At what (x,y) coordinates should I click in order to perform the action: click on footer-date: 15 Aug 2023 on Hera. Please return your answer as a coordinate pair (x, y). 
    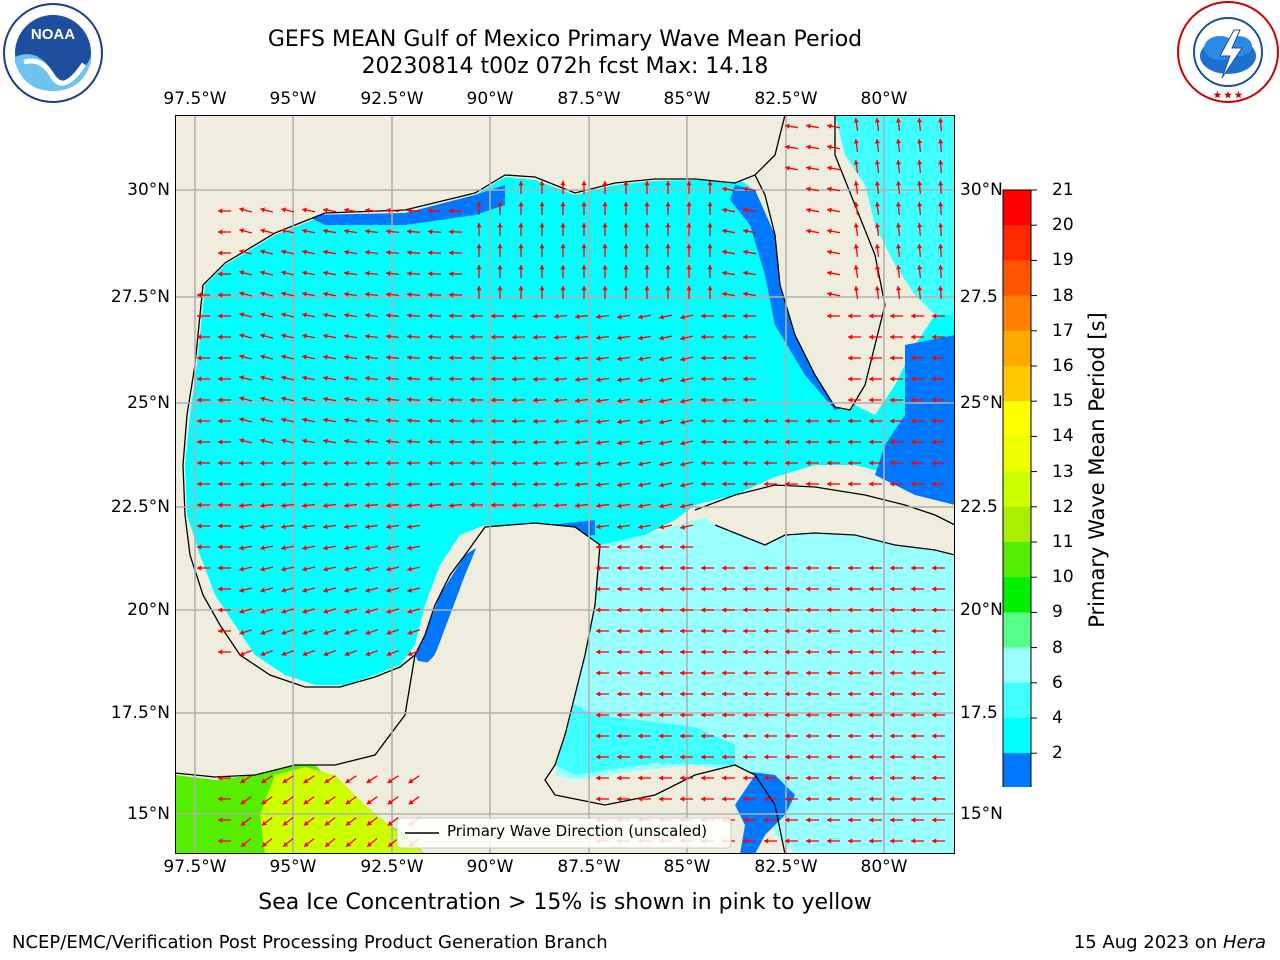
    Looking at the image, I should click on (1170, 942).